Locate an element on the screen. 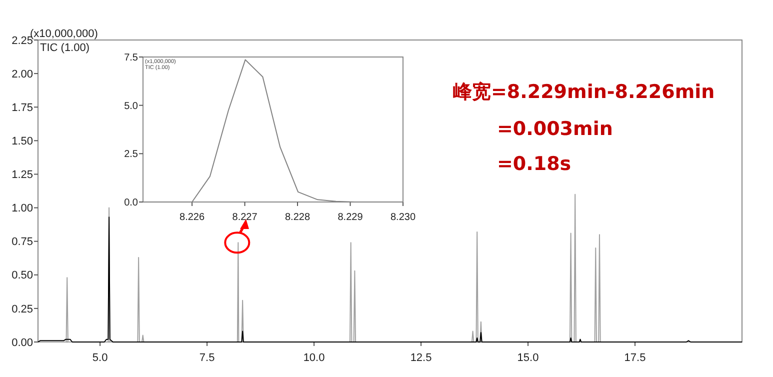  x-tick-label: 7.5 is located at coordinates (207, 358).